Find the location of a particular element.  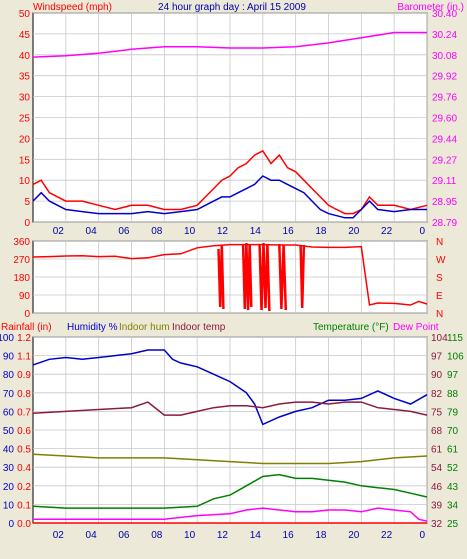

indoor-temp-tick: 106 is located at coordinates (455, 357).